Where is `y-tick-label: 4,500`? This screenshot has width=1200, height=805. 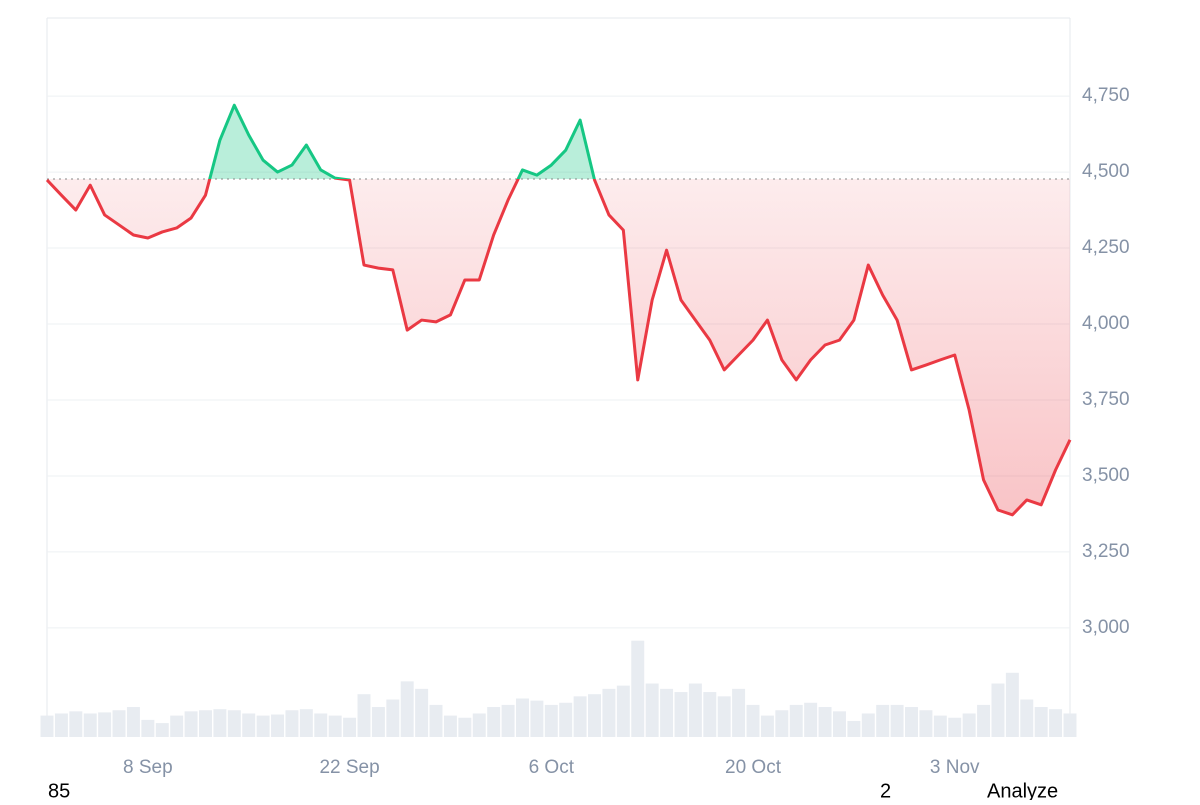 y-tick-label: 4,500 is located at coordinates (1106, 171).